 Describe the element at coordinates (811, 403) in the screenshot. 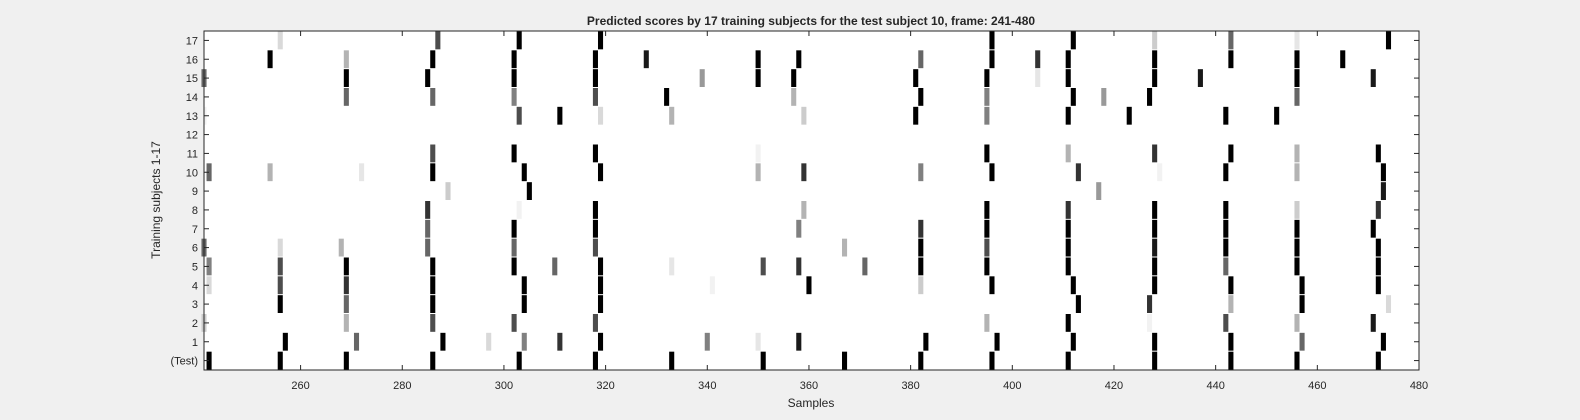

I see `x-axis-label: Samples` at that location.